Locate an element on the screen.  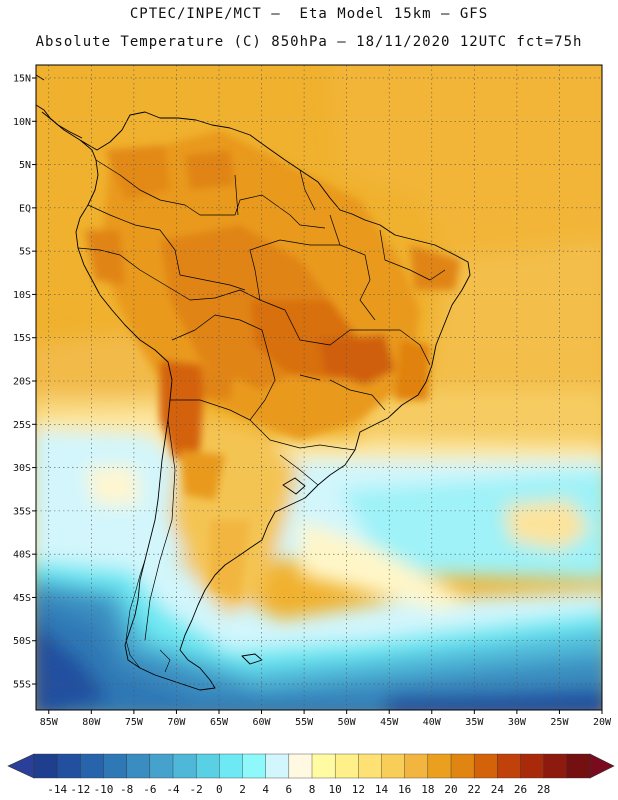
latitude-label: 20S is located at coordinates (22, 382).